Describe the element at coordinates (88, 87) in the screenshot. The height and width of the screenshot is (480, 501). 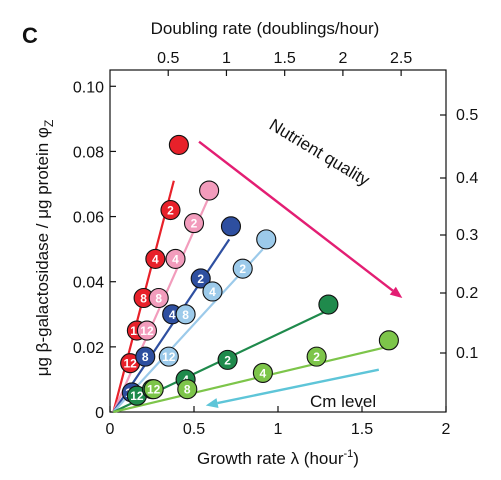
I see `y-tick-label: 0.10` at that location.